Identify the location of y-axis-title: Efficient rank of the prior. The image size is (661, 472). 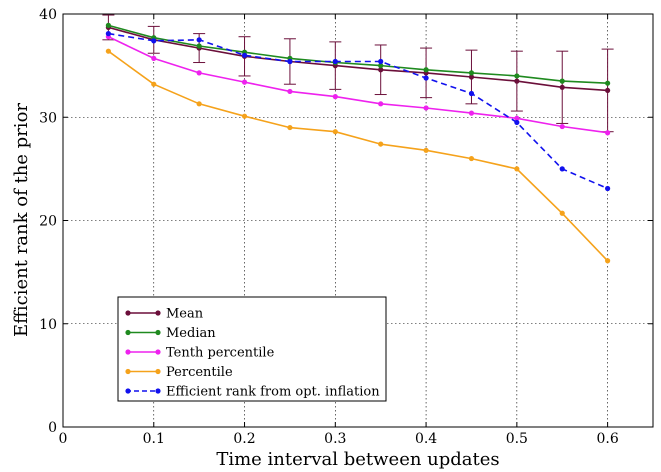
(21, 220).